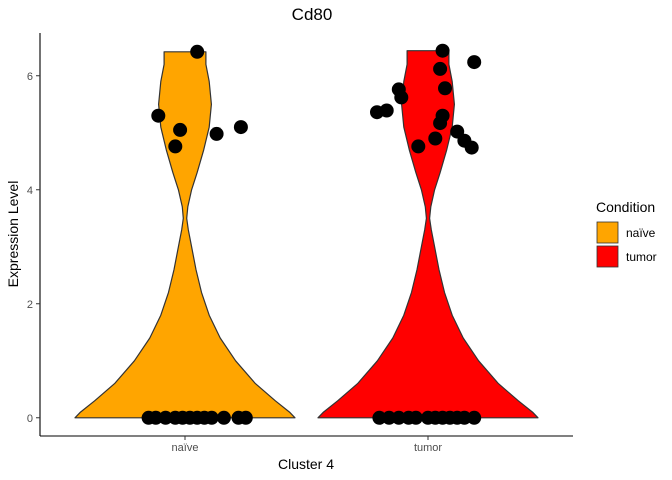  I want to click on legend-label-naive: naïve, so click(641, 233).